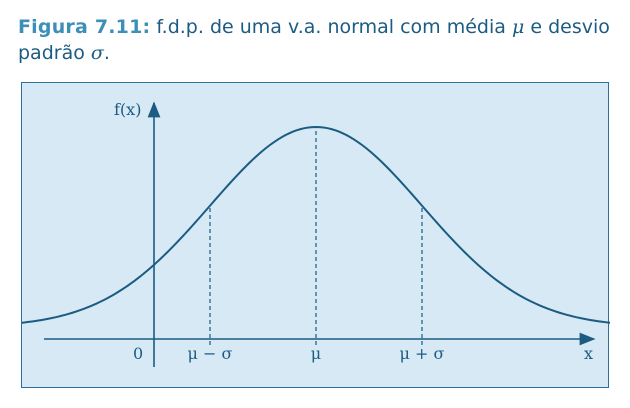 The height and width of the screenshot is (408, 630). Describe the element at coordinates (331, 27) in the screenshot. I see `caption-text-1: f.d.p. de uma v.a. normal com média` at that location.